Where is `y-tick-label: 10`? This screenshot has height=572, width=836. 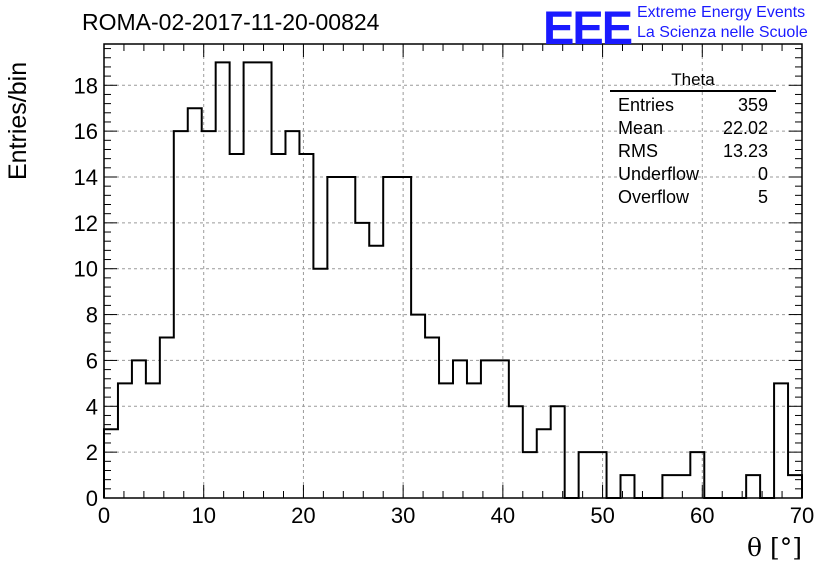 y-tick-label: 10 is located at coordinates (86, 269).